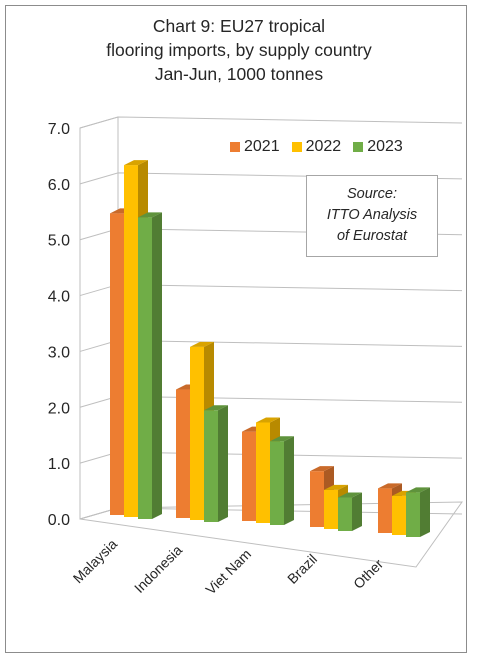  Describe the element at coordinates (296, 147) in the screenshot. I see `legend-swatch-2022` at that location.